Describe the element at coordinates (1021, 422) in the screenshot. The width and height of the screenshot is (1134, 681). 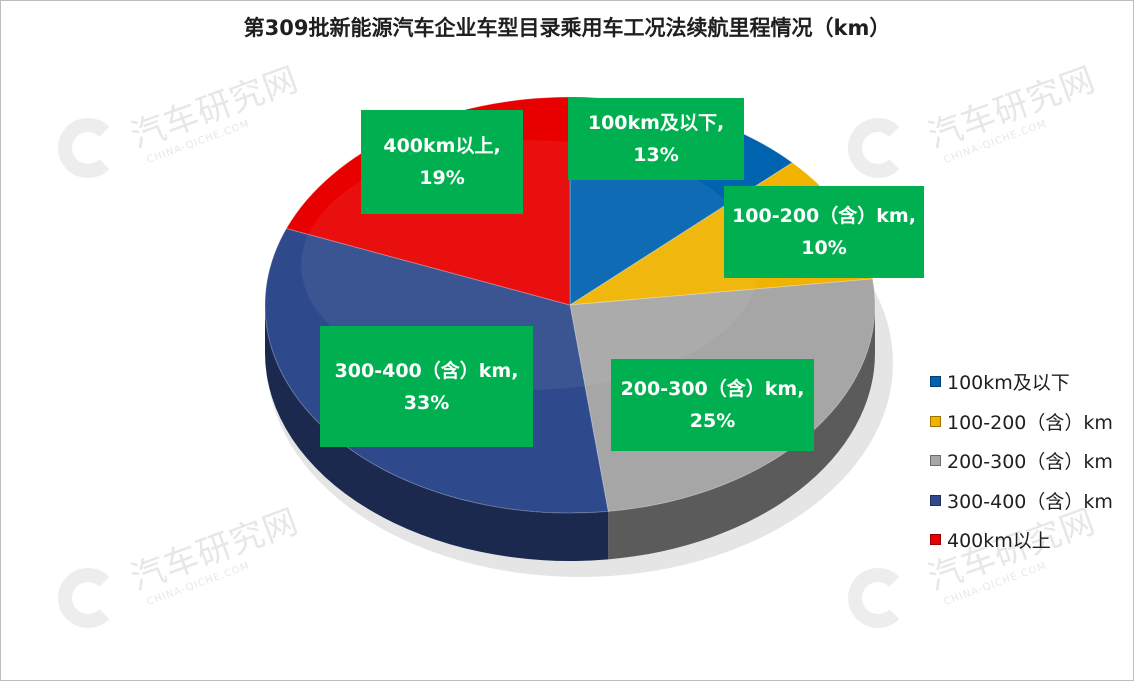
I see `legend-item-100-200km: 100-200（含）km` at that location.